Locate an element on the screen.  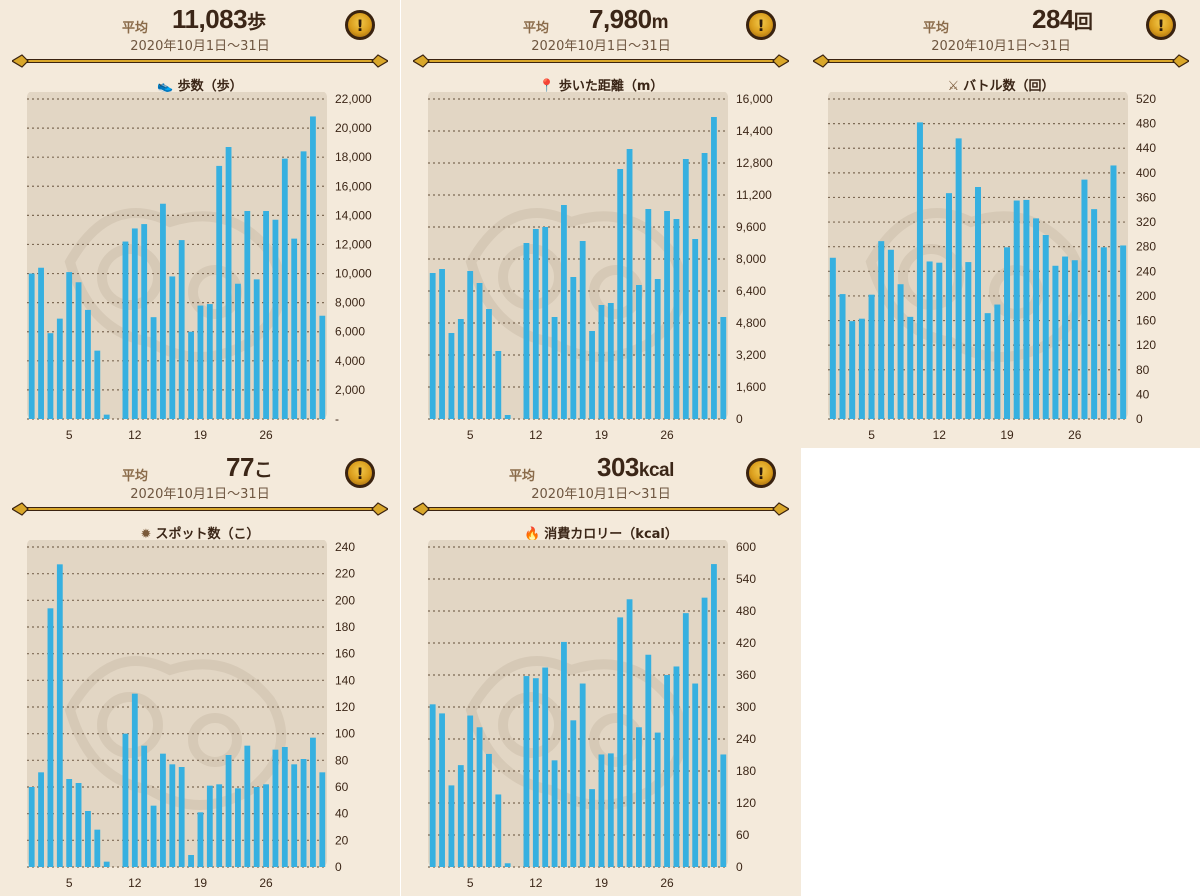
y-tick-label: 160 is located at coordinates (345, 654).